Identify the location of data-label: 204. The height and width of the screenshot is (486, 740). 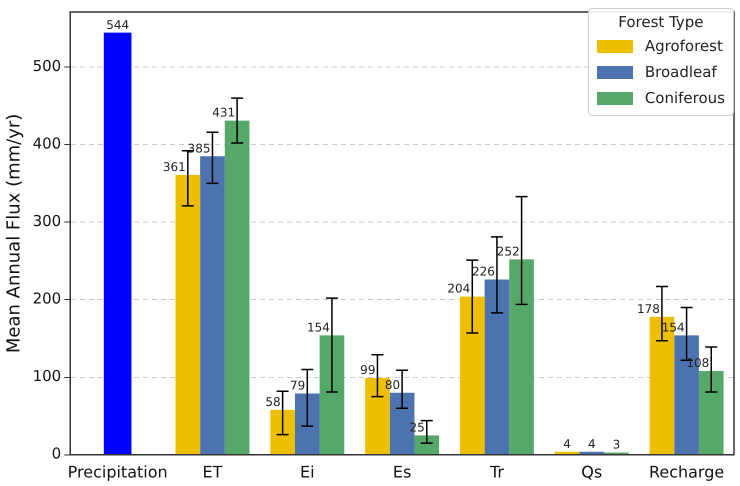
(458, 289).